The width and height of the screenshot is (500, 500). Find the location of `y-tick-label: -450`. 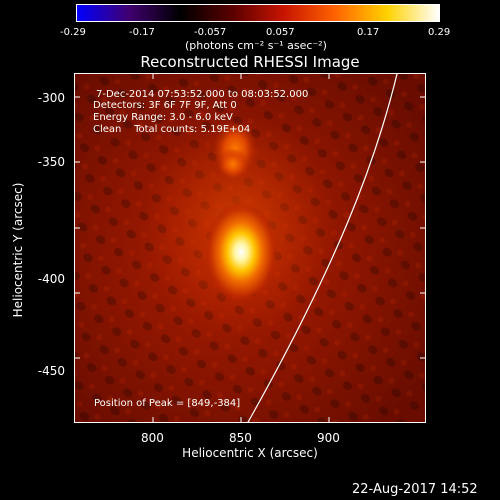

y-tick-label: -450 is located at coordinates (51, 371).